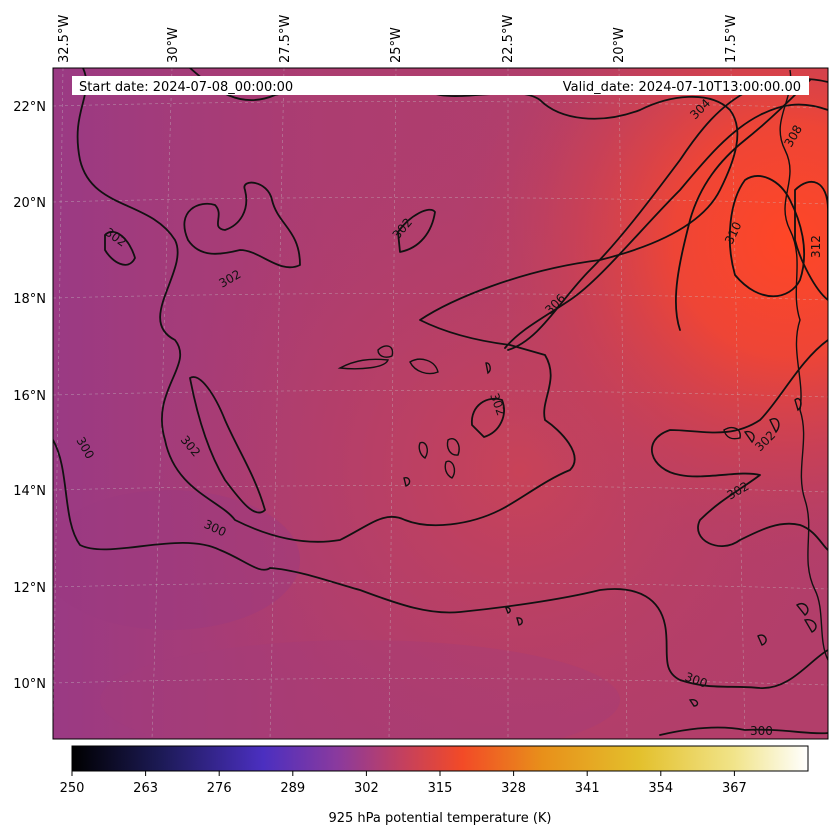  What do you see at coordinates (403, 783) in the screenshot?
I see `colorbar-ticks: 250 263 276 289 302 315 328 341 354 367` at bounding box center [403, 783].